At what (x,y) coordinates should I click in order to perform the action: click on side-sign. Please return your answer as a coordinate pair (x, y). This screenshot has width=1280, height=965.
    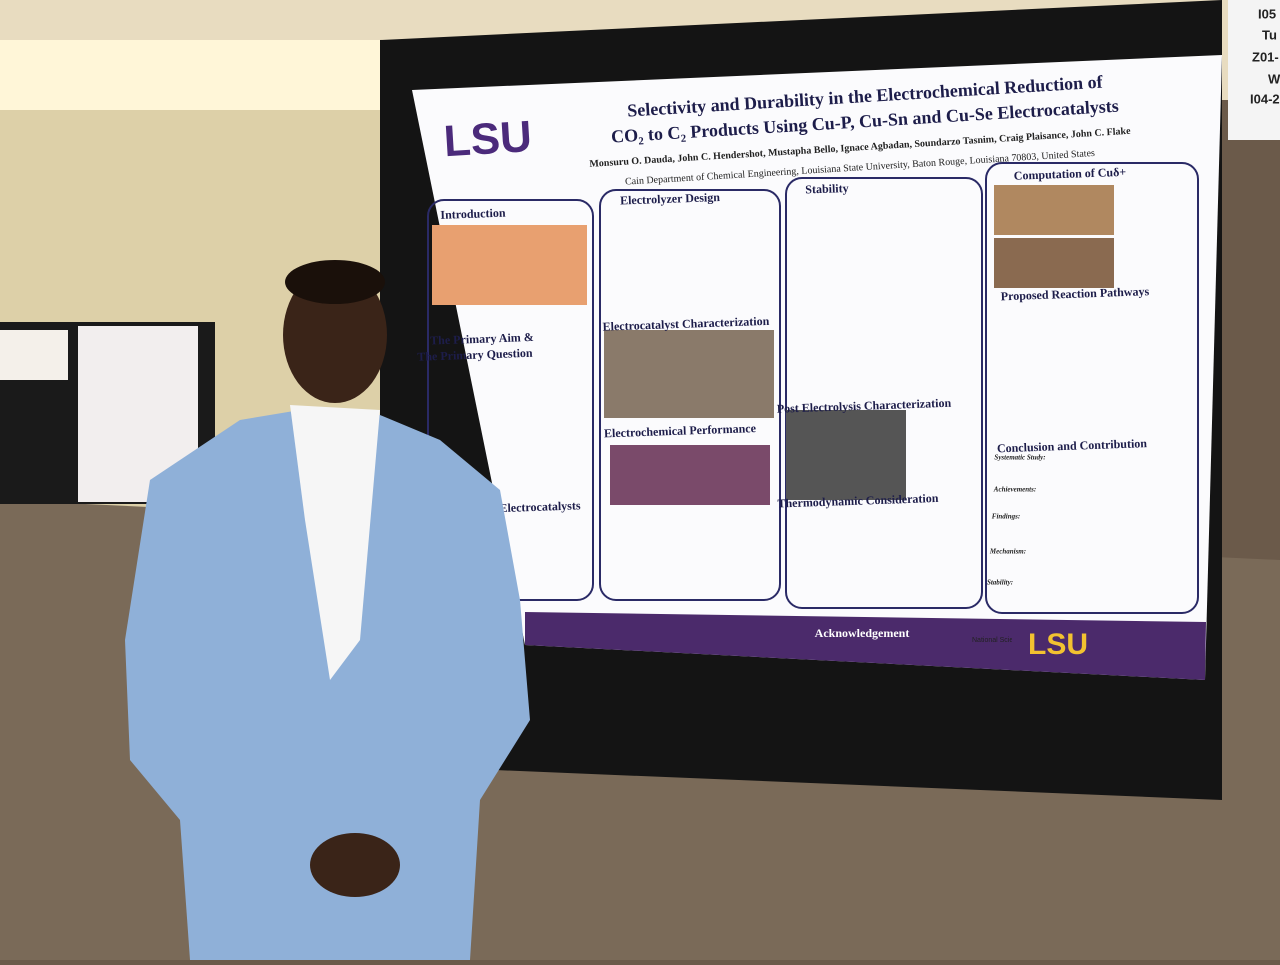
    Looking at the image, I should click on (1254, 70).